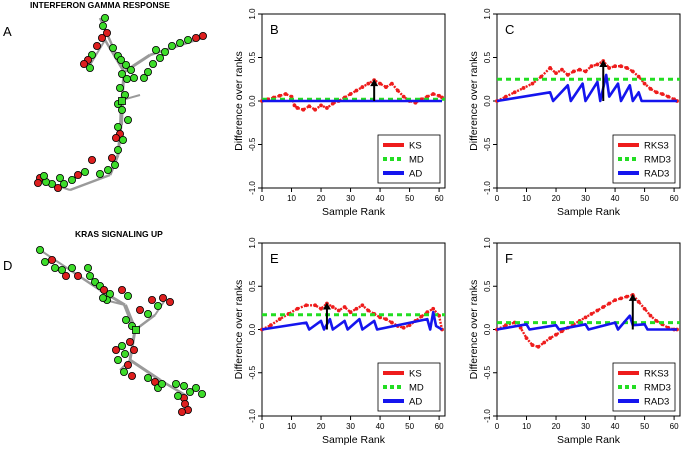 The width and height of the screenshot is (685, 463). Describe the element at coordinates (415, 374) in the screenshot. I see `legend-label: KS` at that location.